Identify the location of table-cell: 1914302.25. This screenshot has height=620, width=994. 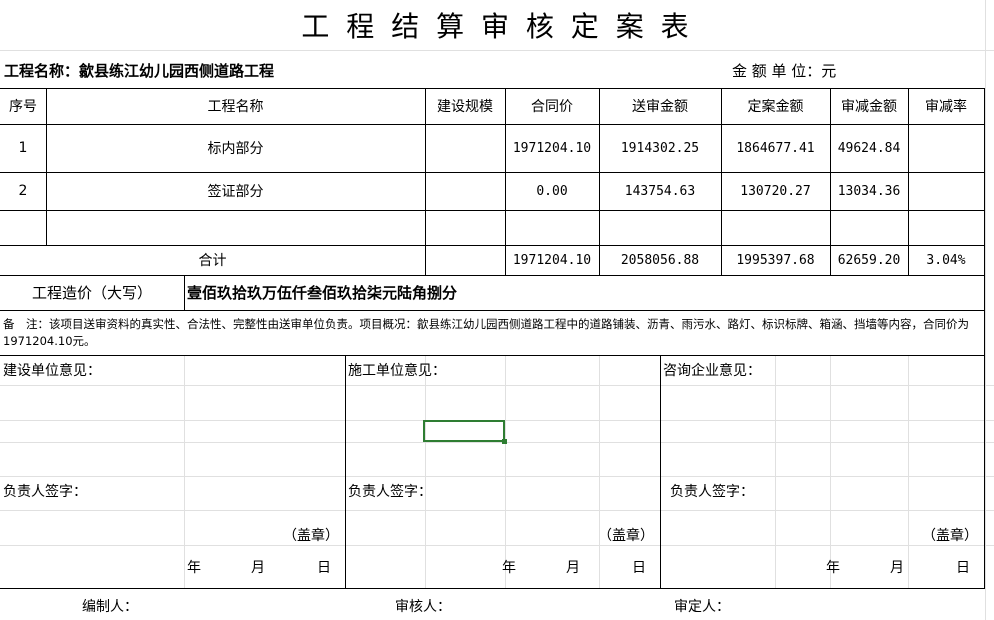
(660, 148).